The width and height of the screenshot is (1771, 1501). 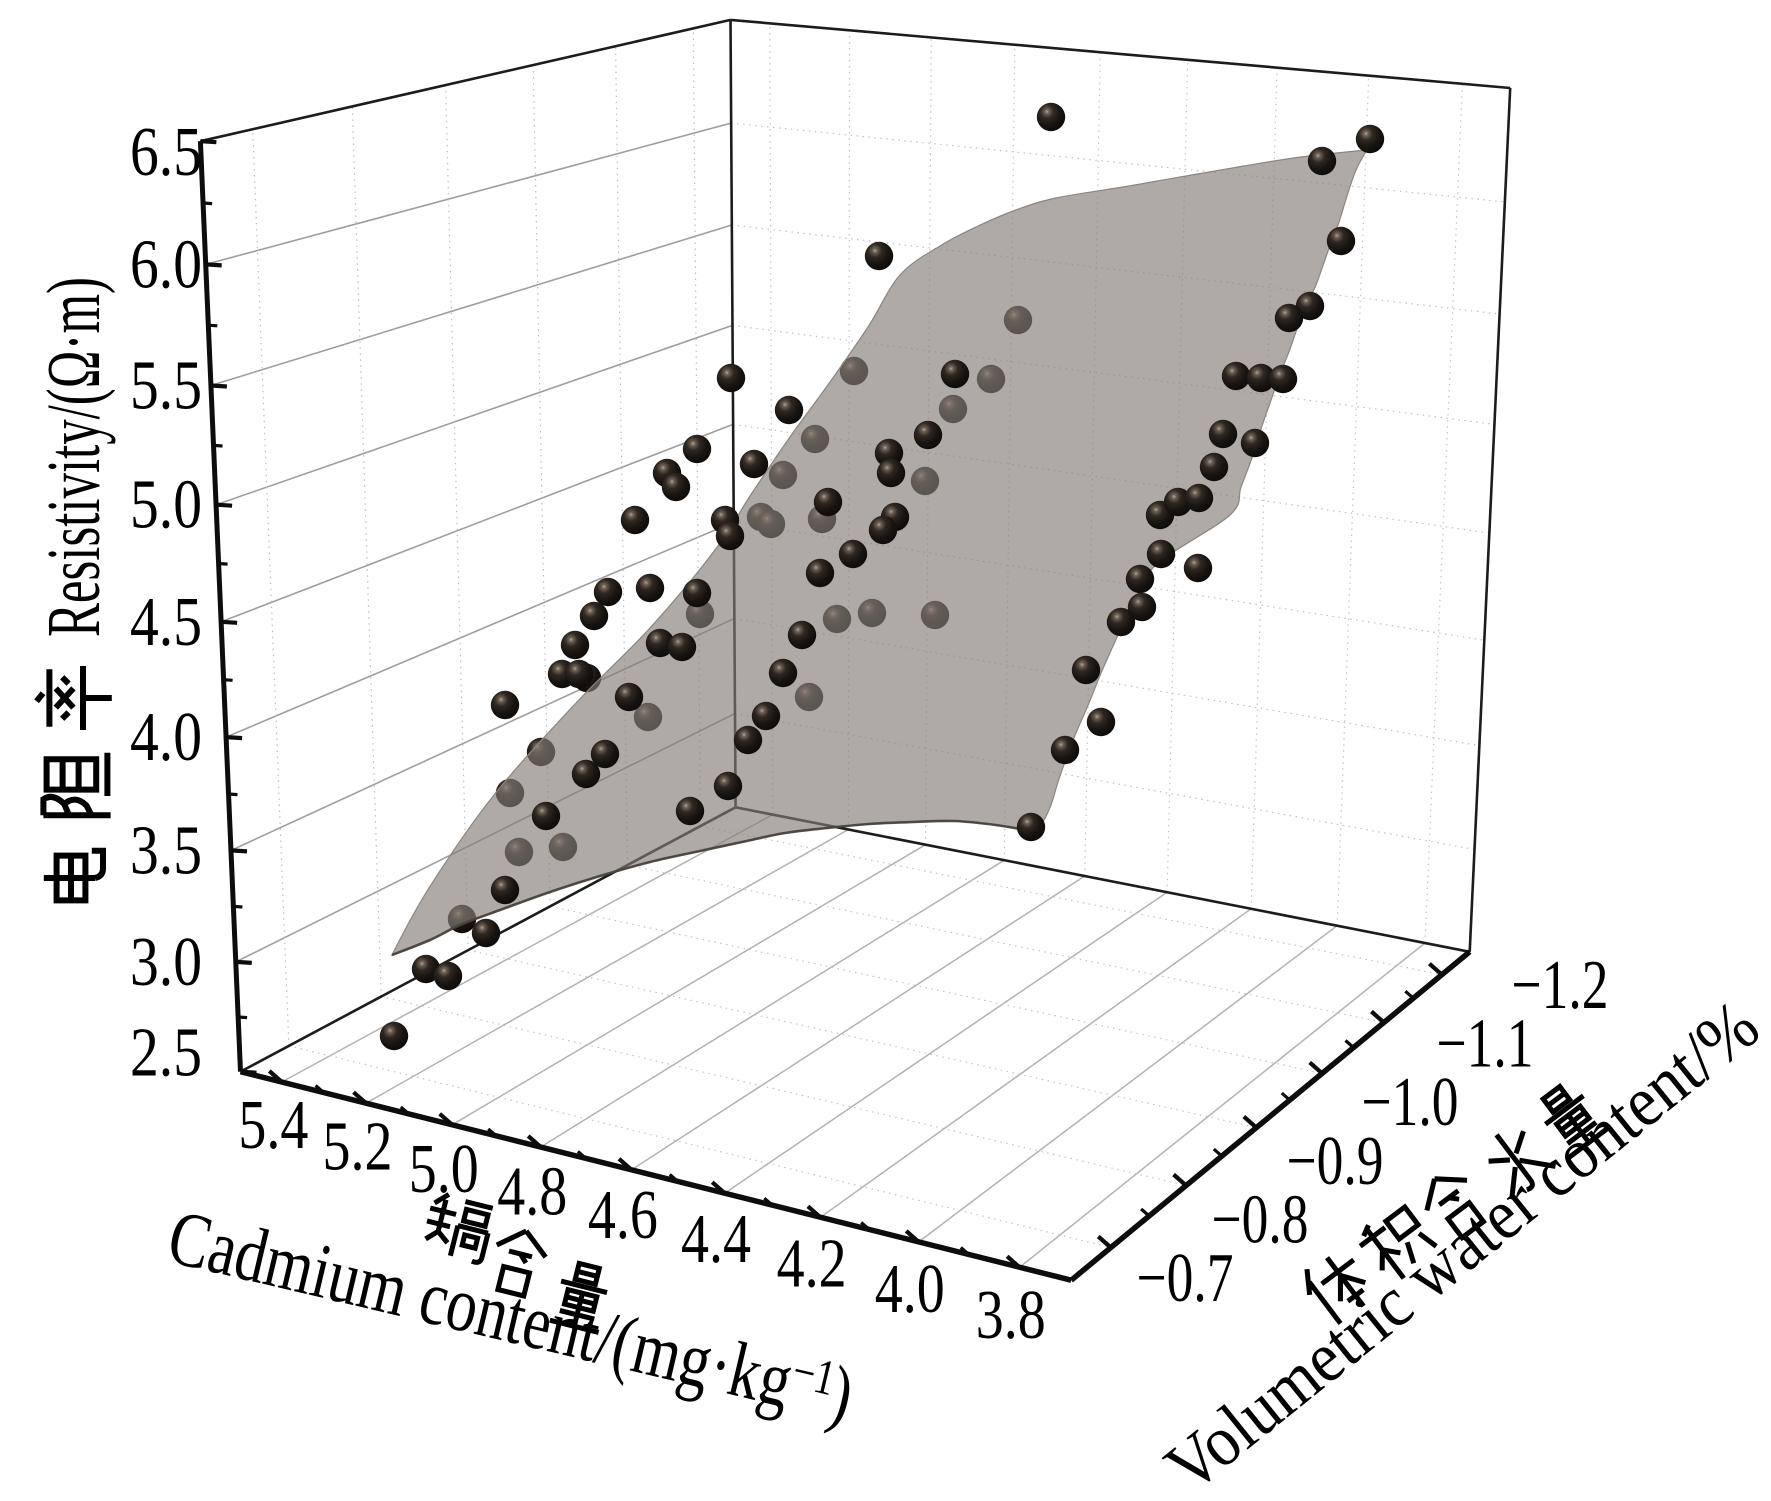 What do you see at coordinates (1011, 1315) in the screenshot?
I see `svg-text: 3.8` at bounding box center [1011, 1315].